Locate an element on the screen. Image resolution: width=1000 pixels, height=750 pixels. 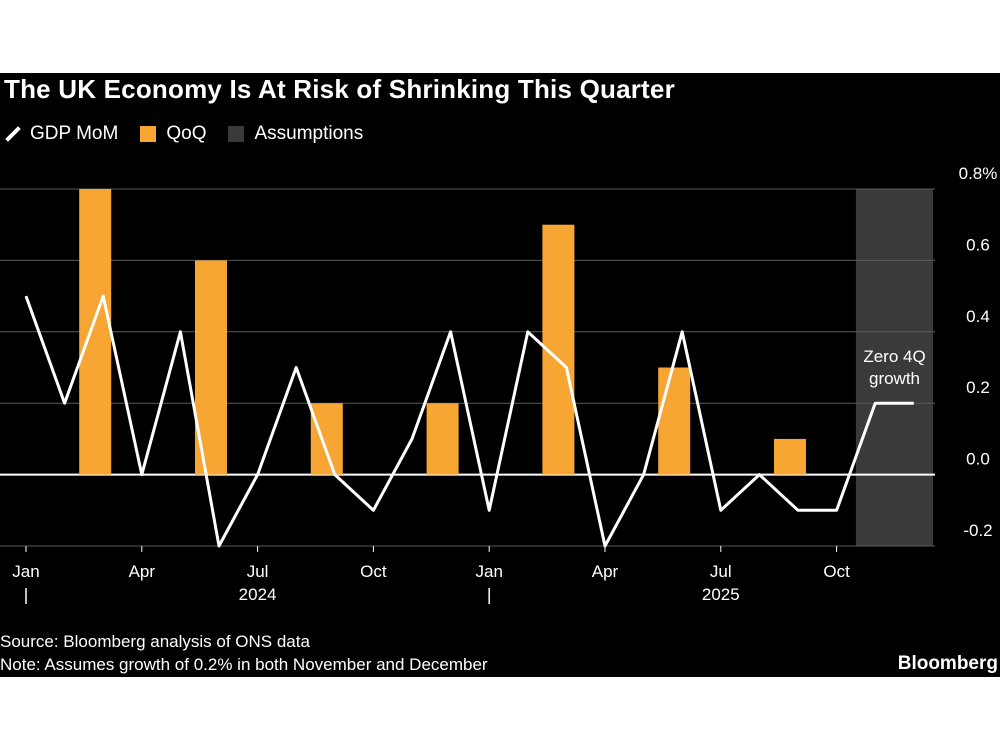
annotation-text: Zero 4Q is located at coordinates (894, 356).